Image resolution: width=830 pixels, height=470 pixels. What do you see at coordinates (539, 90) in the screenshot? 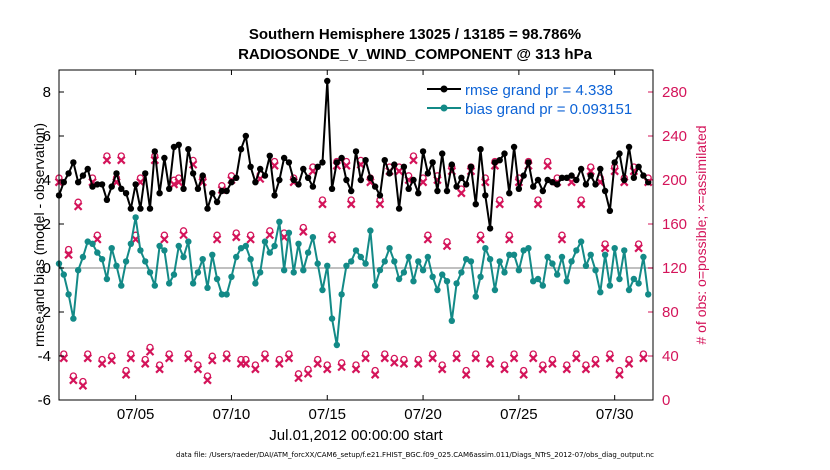
I see `legend-rmse-label: rmse grand pr = 4.338` at bounding box center [539, 90].